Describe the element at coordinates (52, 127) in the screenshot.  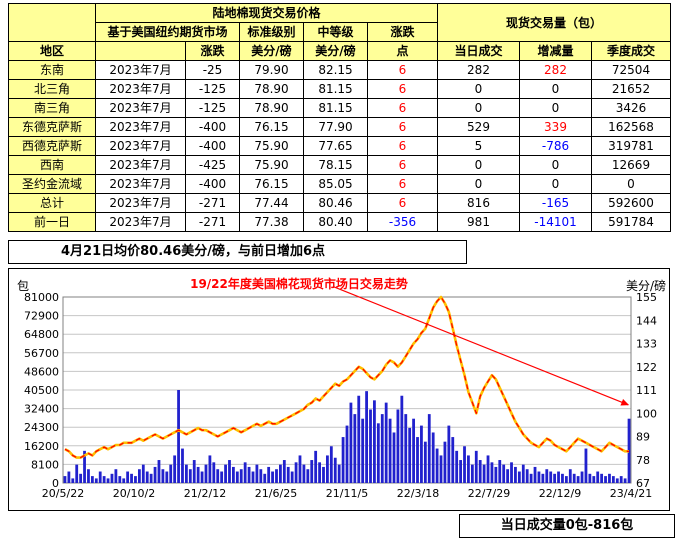
I see `region-cell: 东德克萨斯` at that location.